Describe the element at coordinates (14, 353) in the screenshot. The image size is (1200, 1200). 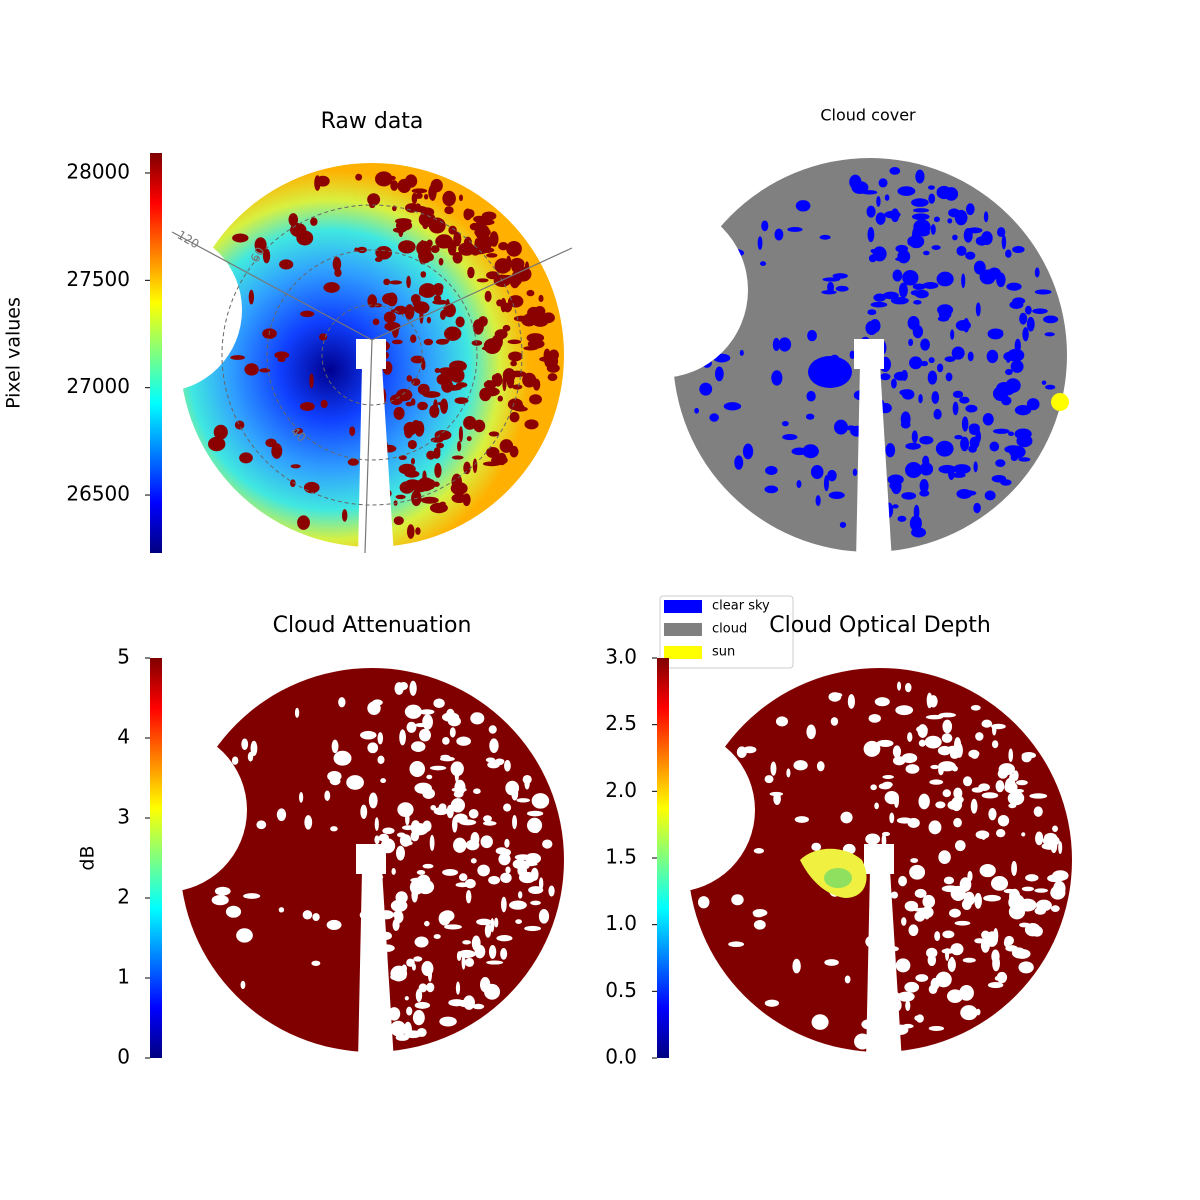
I see `colorbar-label: Pixel values` at that location.